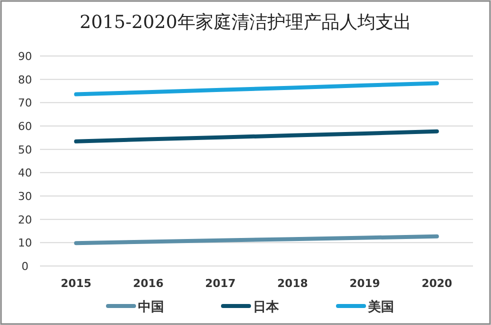 This screenshot has width=491, height=325. Describe the element at coordinates (246, 22) in the screenshot. I see `chart-title: 2015-2020年家庭清洁护理产品人均支出` at that location.